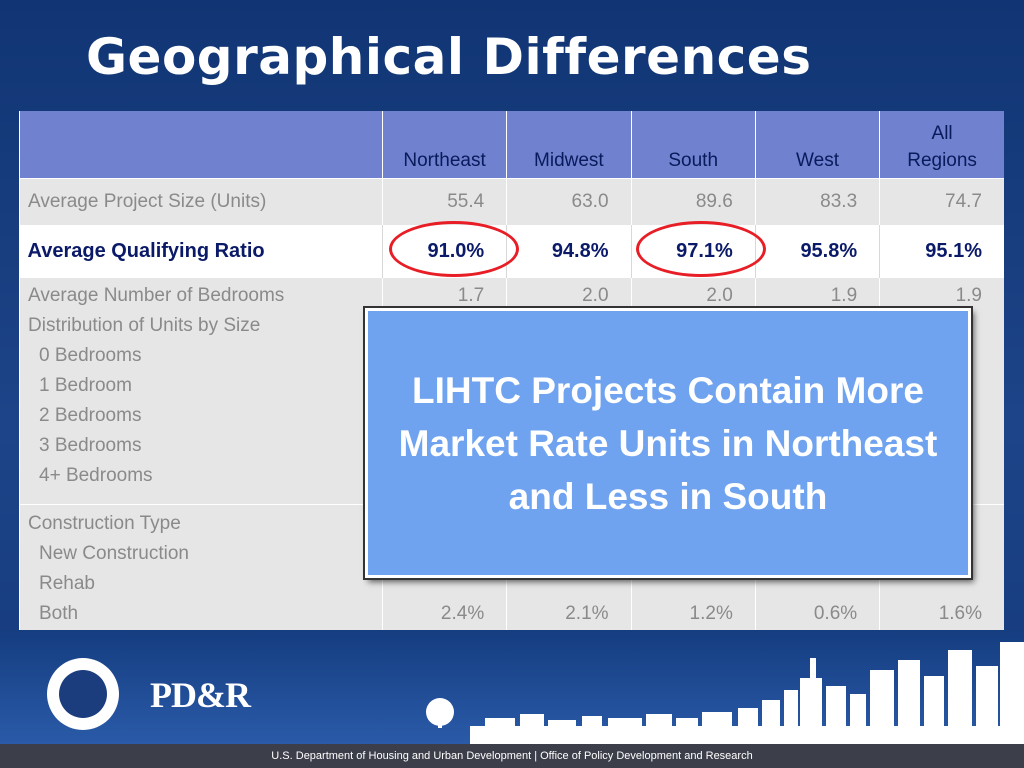 This screenshot has width=1024, height=768. Describe the element at coordinates (201, 251) in the screenshot. I see `row-label: Average Qualifying Ratio` at that location.